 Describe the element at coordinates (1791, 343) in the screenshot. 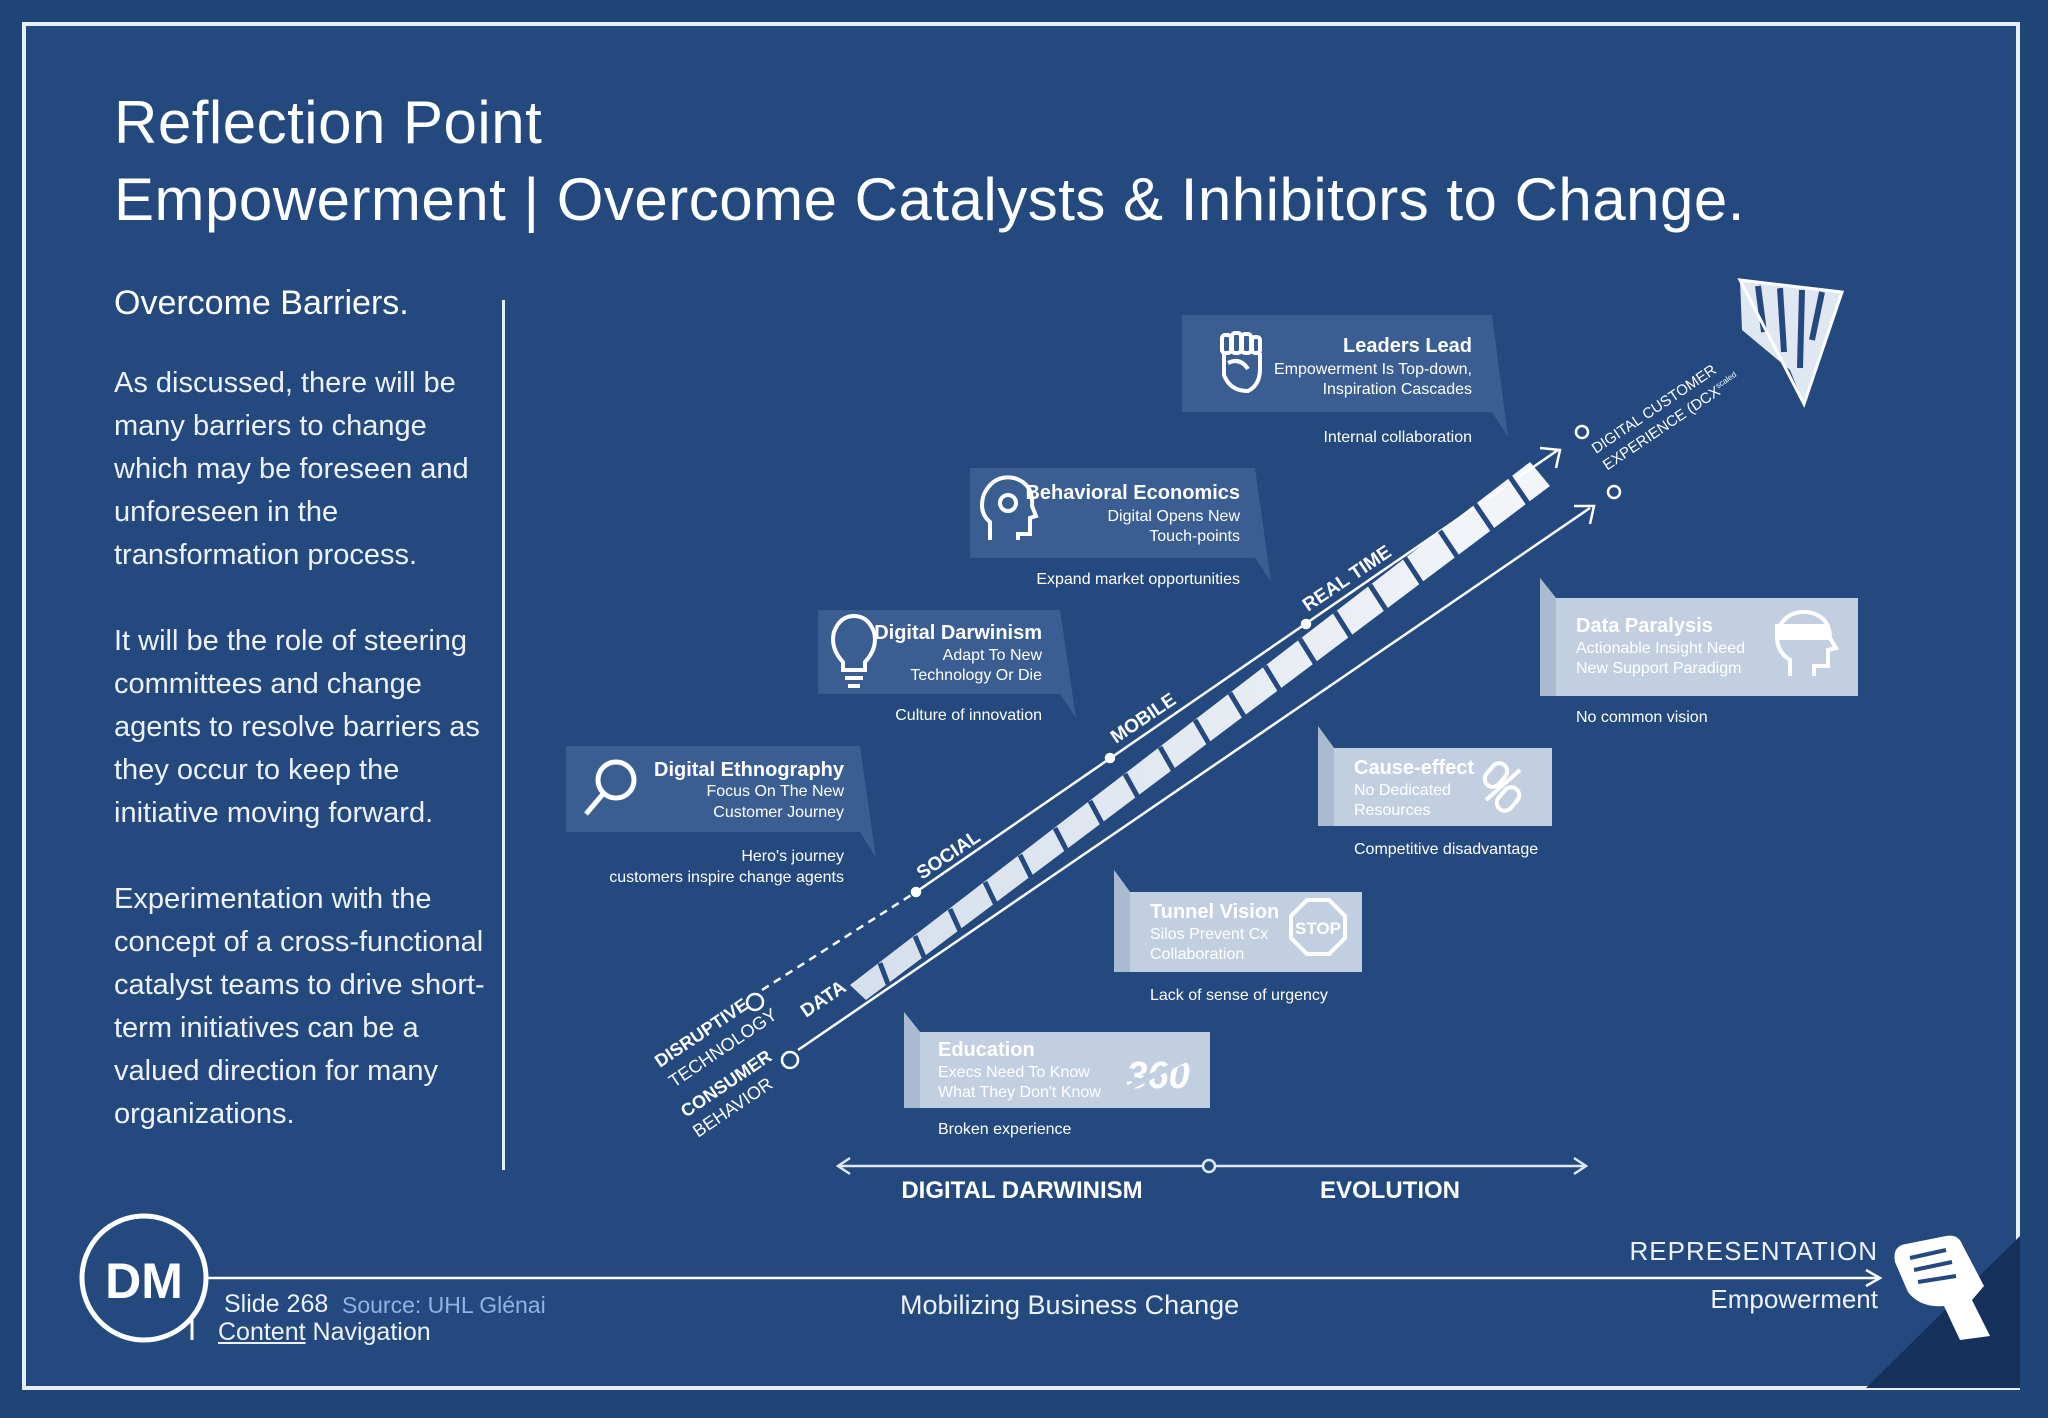

I see `growth-arrow-head` at that location.